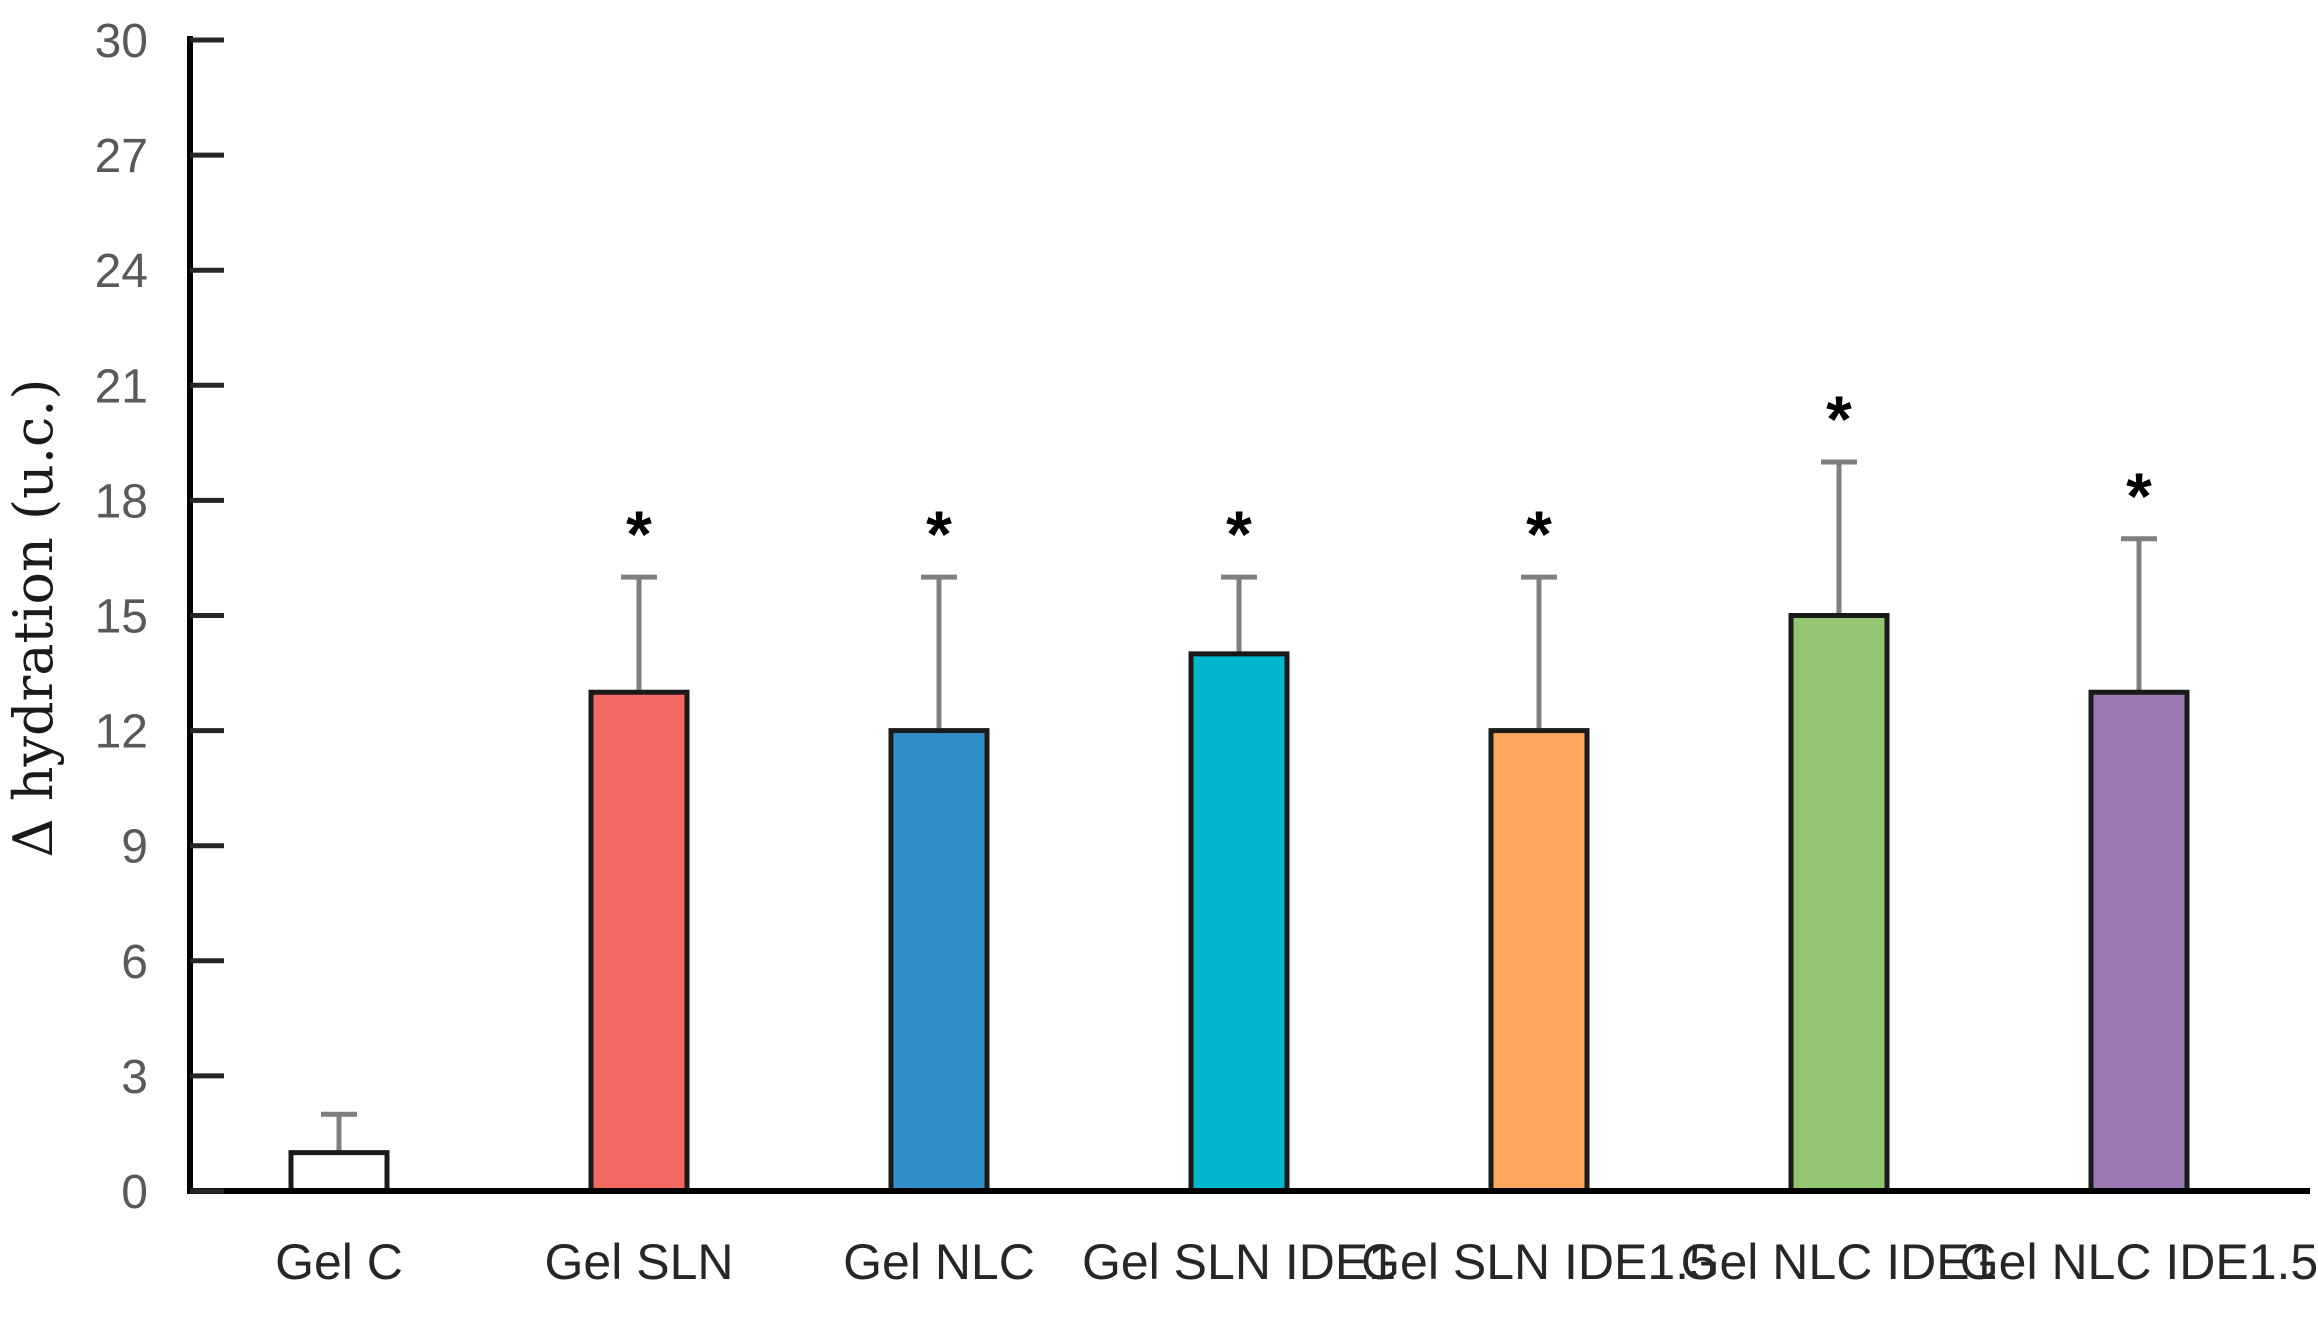  What do you see at coordinates (1839, 419) in the screenshot?
I see `significance-asterisk-gel-nlc-ide1: *` at bounding box center [1839, 419].